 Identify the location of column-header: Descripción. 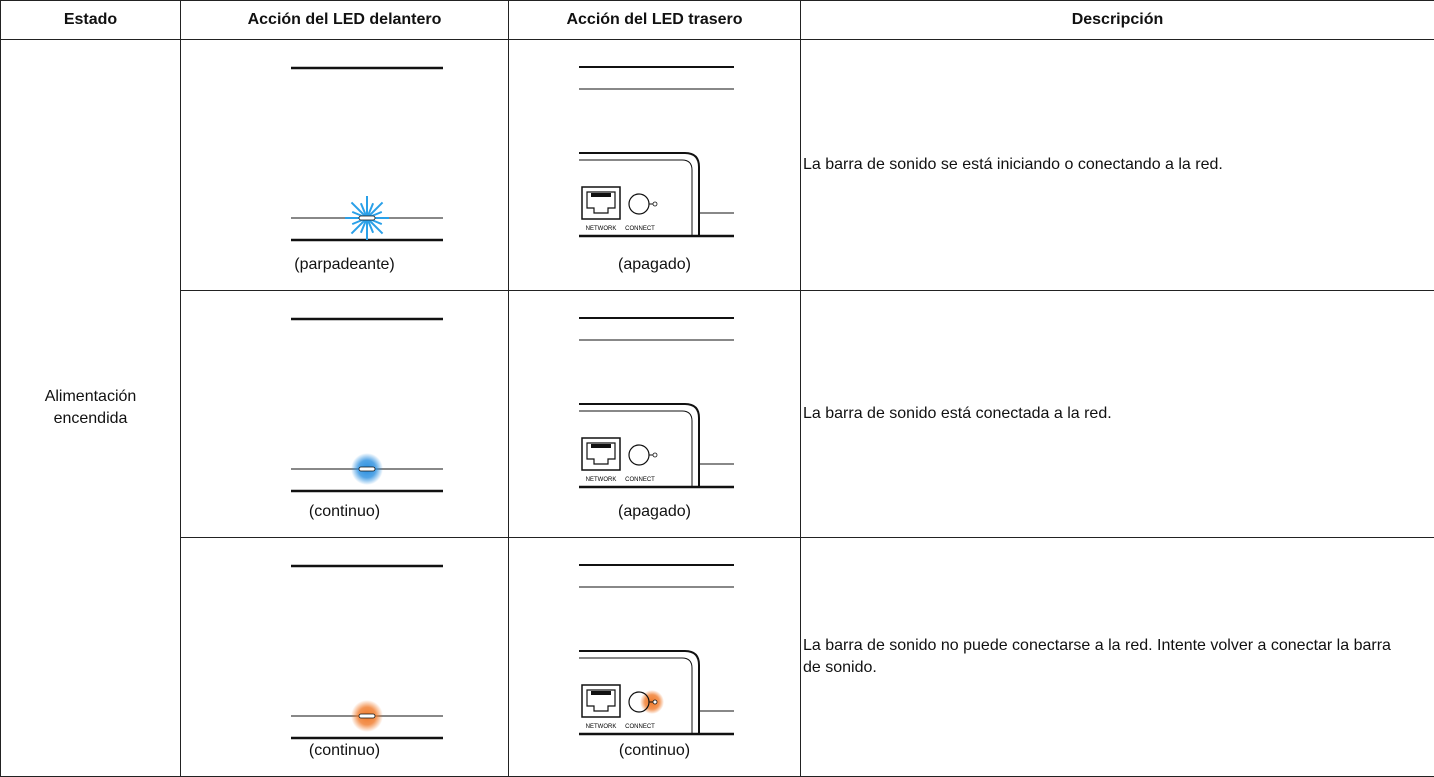
(1117, 20).